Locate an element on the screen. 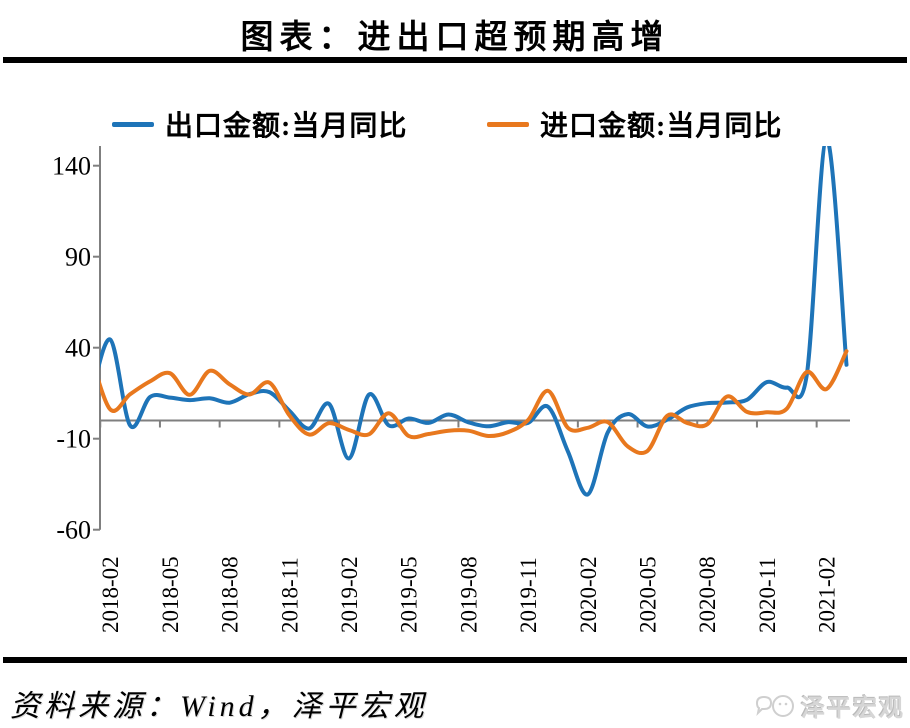 This screenshot has width=910, height=728. x-tick-label: 2018-11 is located at coordinates (289, 595).